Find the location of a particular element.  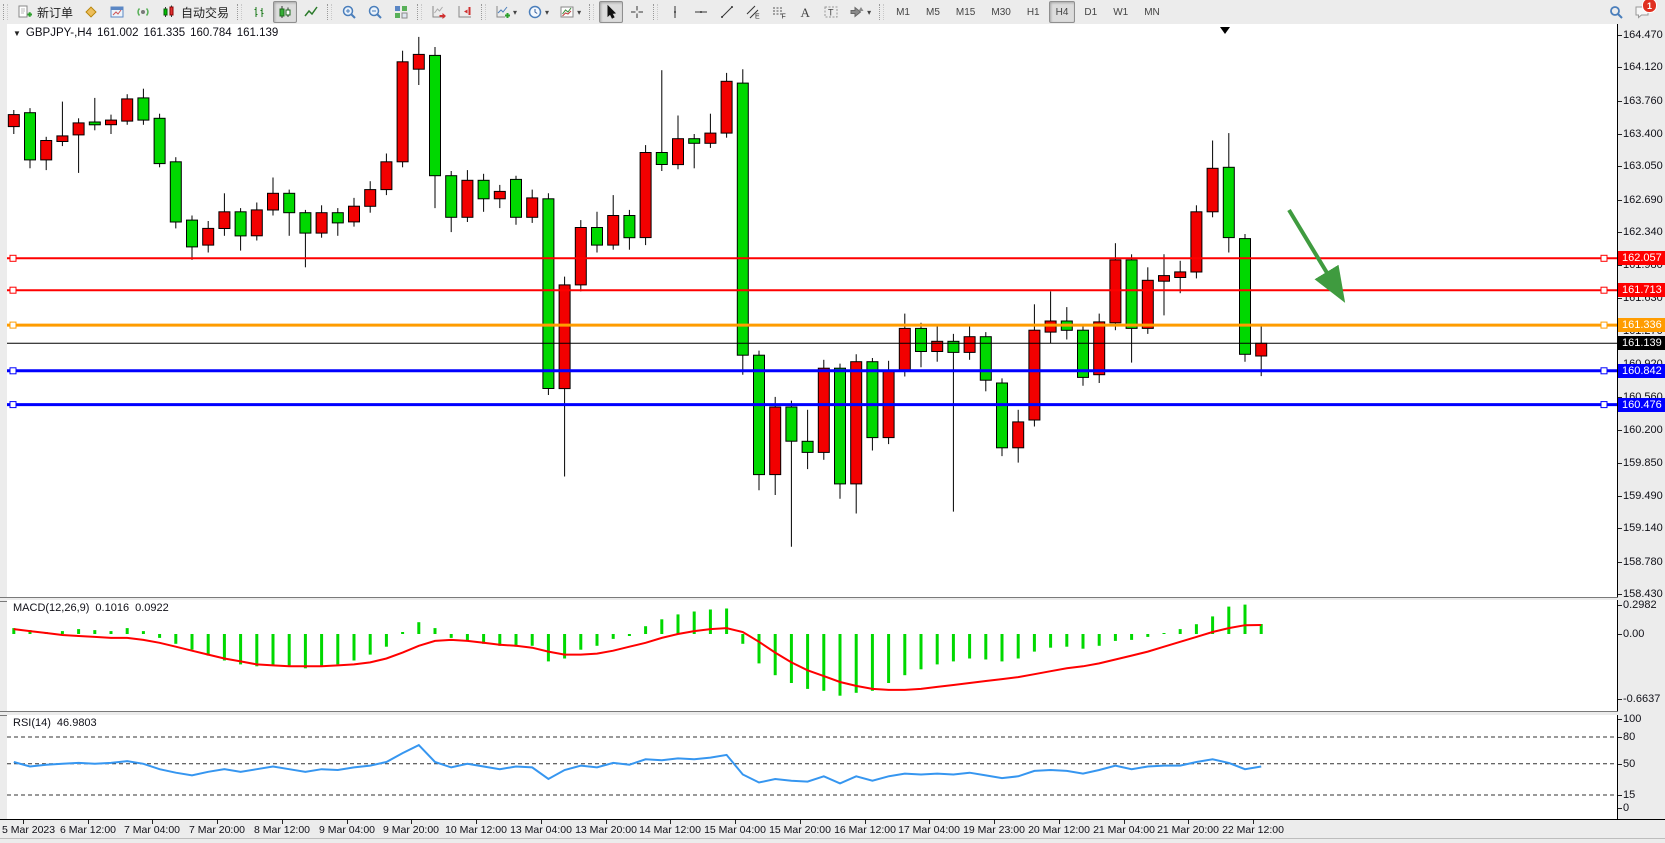

macd-pane: MACD(12,26,9) 0.1016 0.0922 is located at coordinates (812, 655).